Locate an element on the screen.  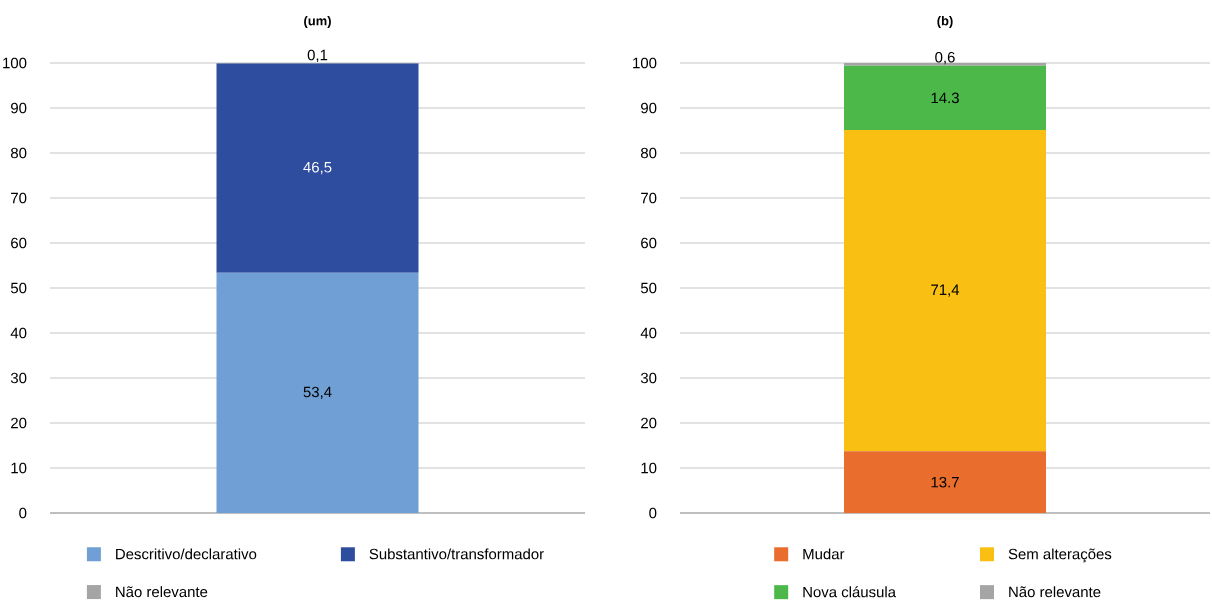
legend-label: Descritivo/declarativo is located at coordinates (186, 554).